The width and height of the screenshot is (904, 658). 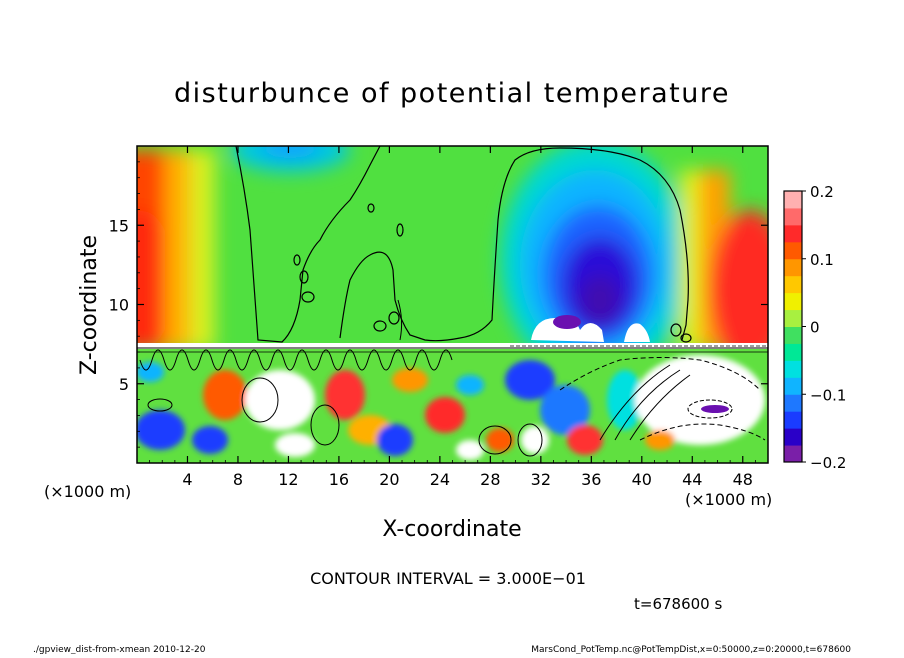 I want to click on x-tick-label: 24, so click(x=440, y=479).